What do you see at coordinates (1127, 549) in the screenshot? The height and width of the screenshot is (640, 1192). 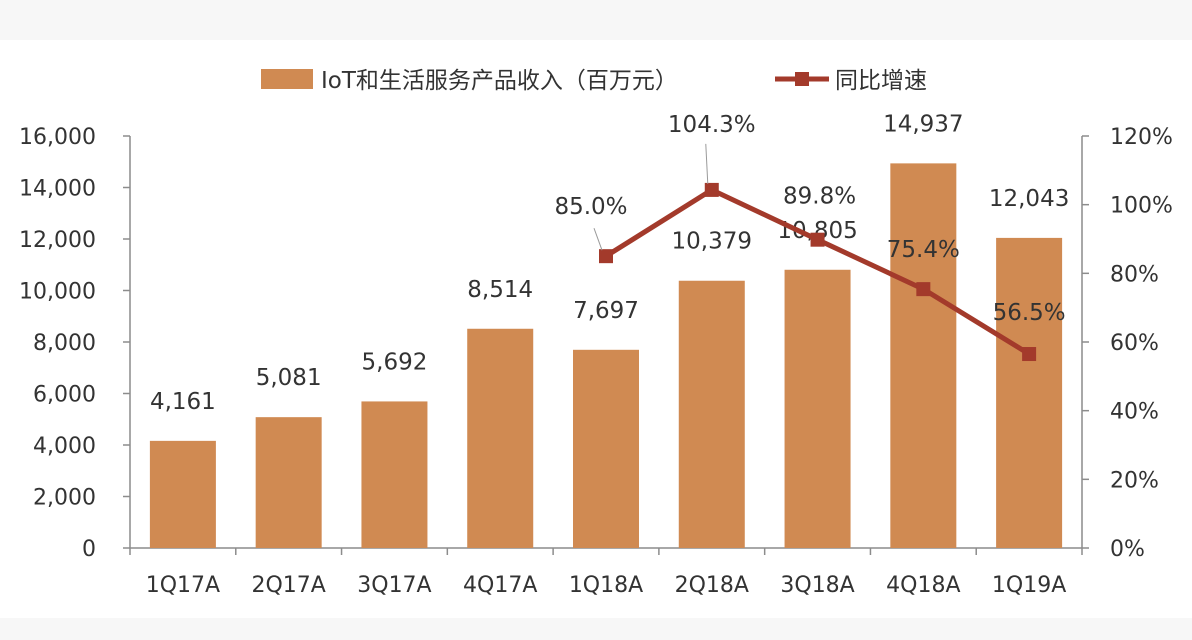 I see `right-tick-label: 0%` at bounding box center [1127, 549].